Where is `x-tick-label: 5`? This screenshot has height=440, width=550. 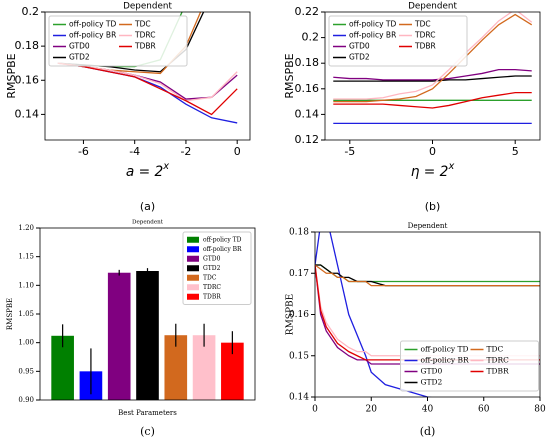
x-tick-label: 5 is located at coordinates (515, 151).